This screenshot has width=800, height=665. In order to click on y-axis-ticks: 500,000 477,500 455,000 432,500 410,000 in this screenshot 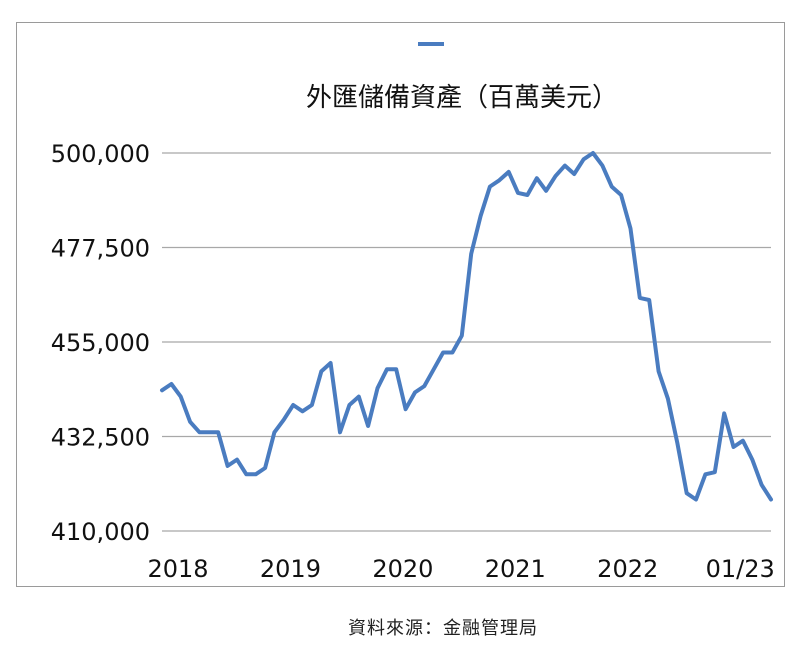, I will do `click(100, 343)`.